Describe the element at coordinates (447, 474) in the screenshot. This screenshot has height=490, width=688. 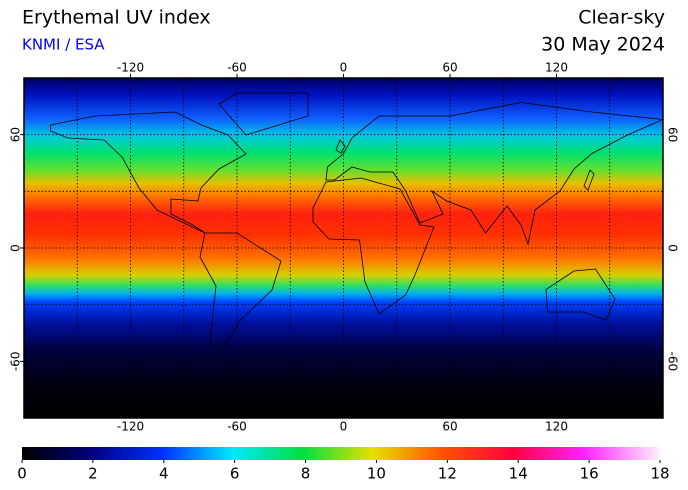
I see `colorbar-label: 12` at that location.